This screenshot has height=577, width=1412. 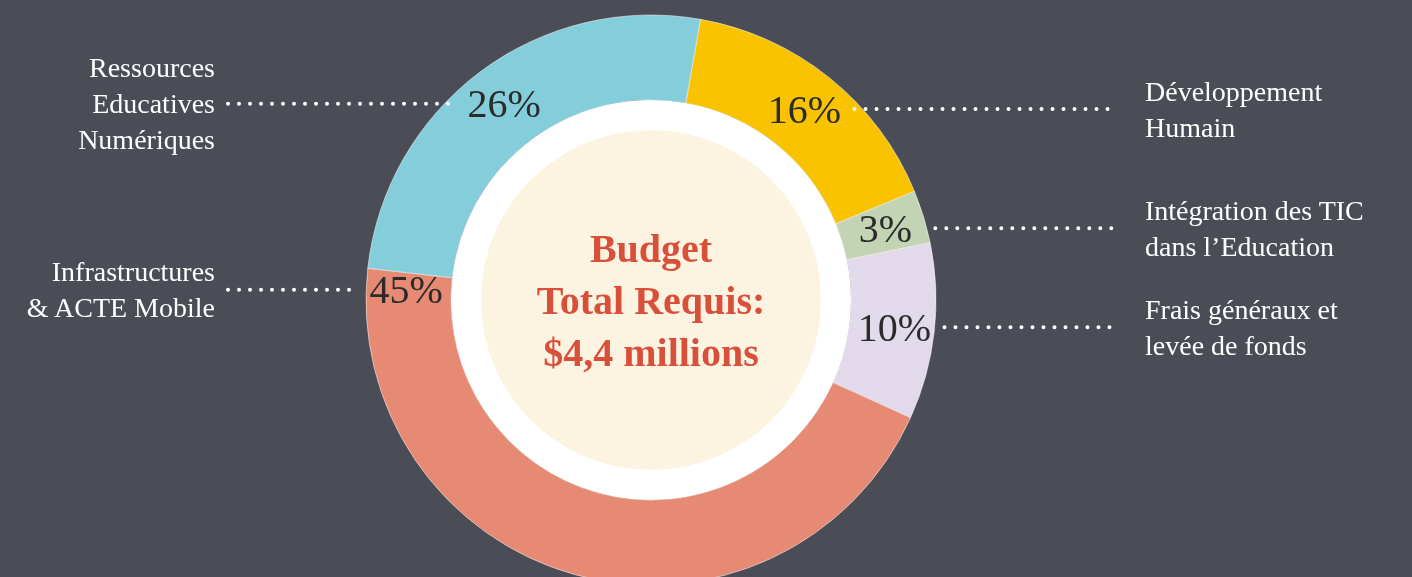 What do you see at coordinates (885, 228) in the screenshot?
I see `data-label: 3%` at bounding box center [885, 228].